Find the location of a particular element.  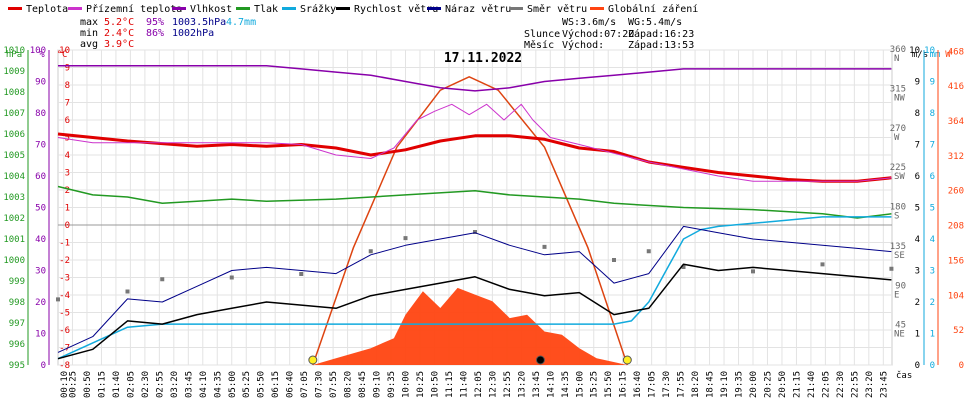

axis-dir-name: E is located at coordinates (896, 295).